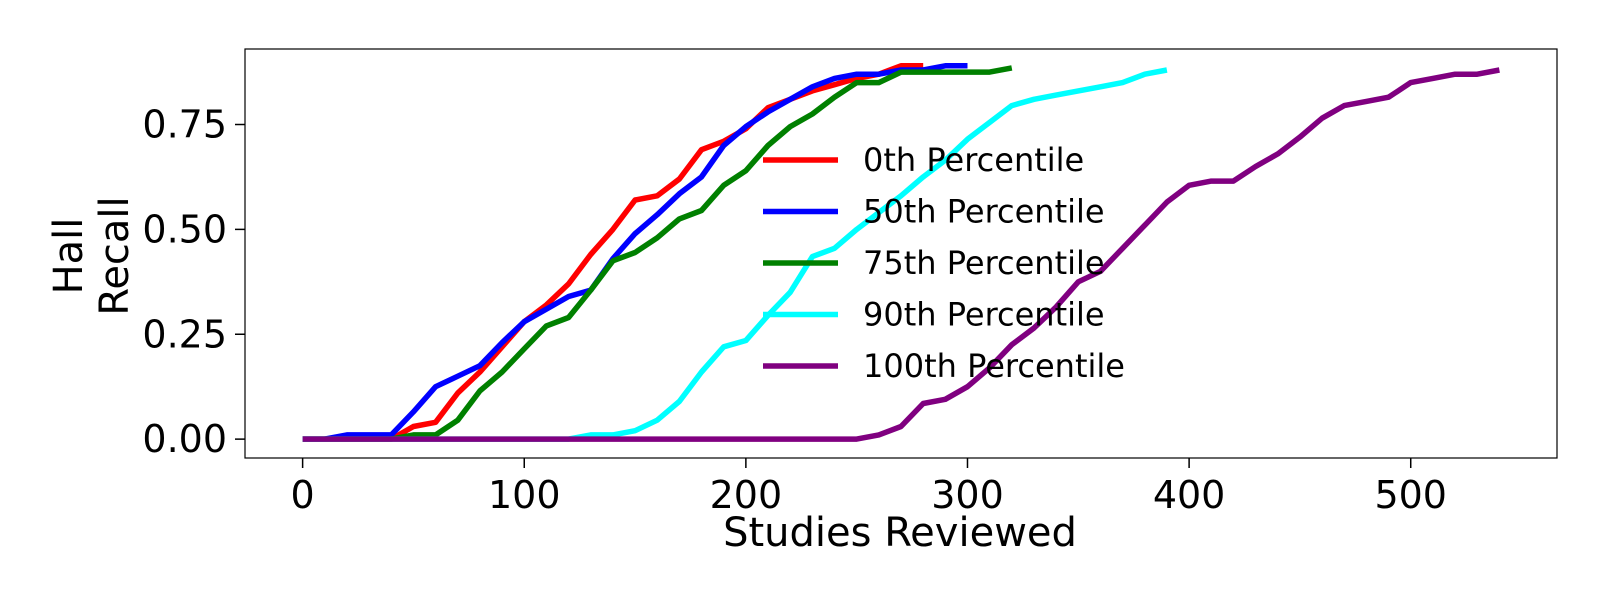  I want to click on legend-label-3: 90th Percentile, so click(984, 315).